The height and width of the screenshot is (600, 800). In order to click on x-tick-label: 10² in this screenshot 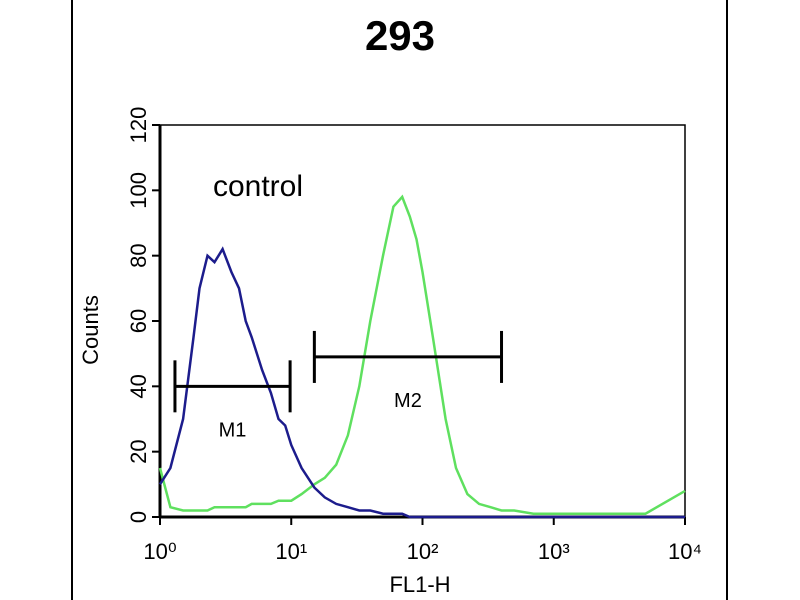, I will do `click(423, 551)`.